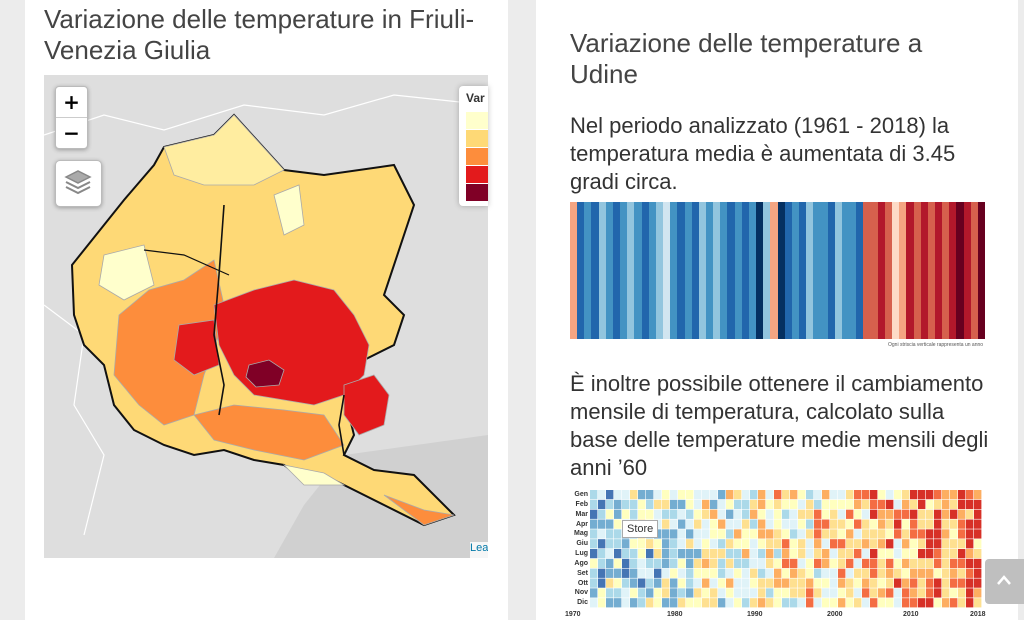 The width and height of the screenshot is (1024, 620). What do you see at coordinates (1004, 581) in the screenshot?
I see `scroll-to-top-button` at bounding box center [1004, 581].